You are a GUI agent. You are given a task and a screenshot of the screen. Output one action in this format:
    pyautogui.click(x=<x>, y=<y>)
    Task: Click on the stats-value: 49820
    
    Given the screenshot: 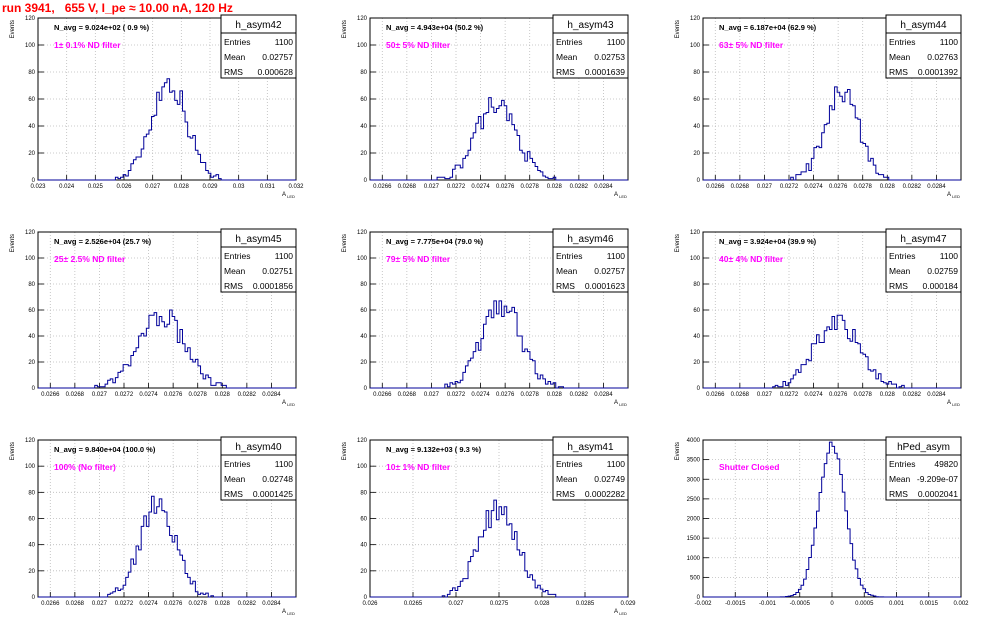 What is the action you would take?
    pyautogui.click(x=946, y=464)
    